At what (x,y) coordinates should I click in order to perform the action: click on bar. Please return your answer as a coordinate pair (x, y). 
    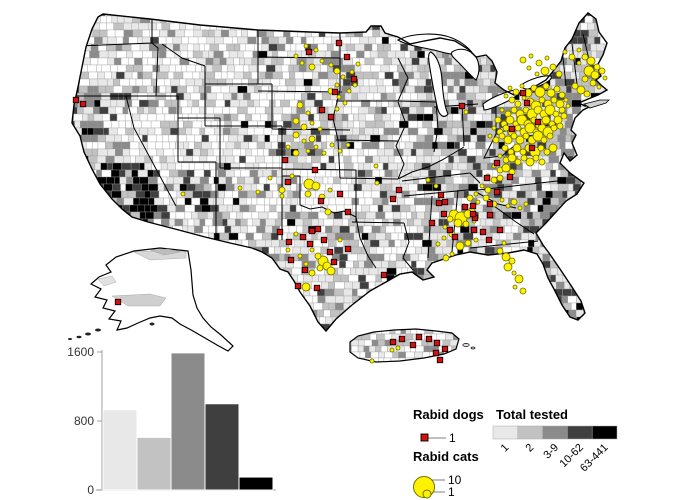
    Looking at the image, I should click on (188, 421).